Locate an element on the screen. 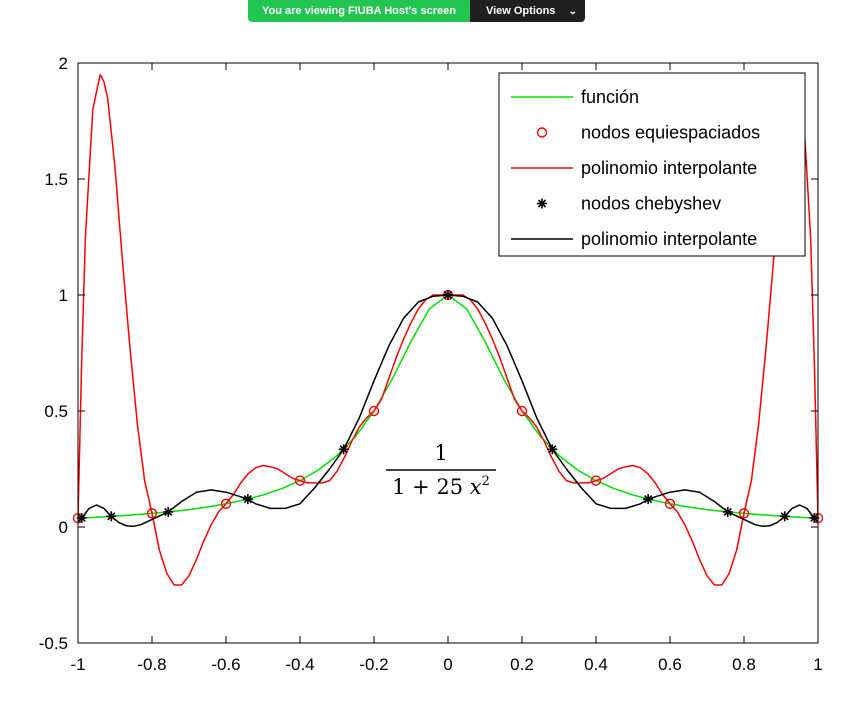 Image resolution: width=851 pixels, height=710 pixels. y-tick-label: 1.5 is located at coordinates (56, 179).